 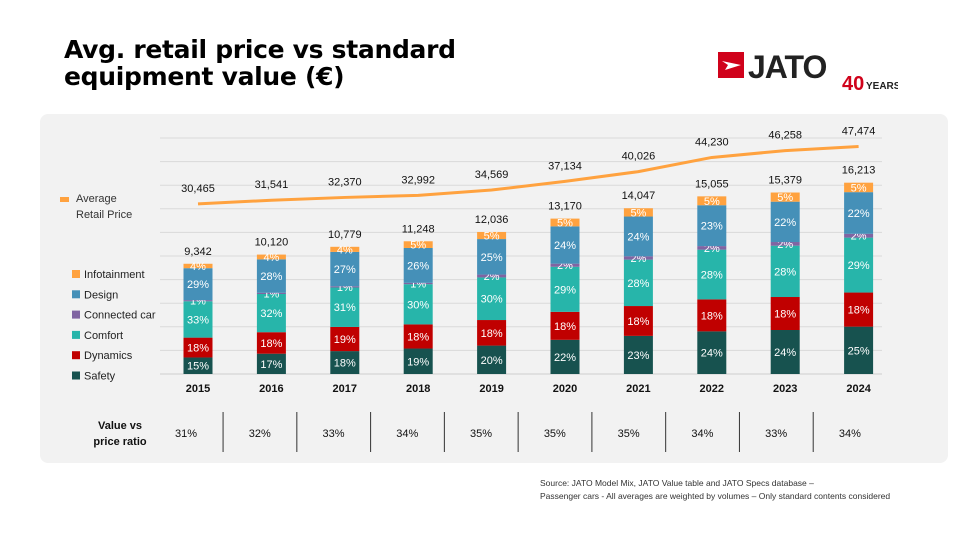 I want to click on x-tick-label: 2019, so click(x=491, y=389).